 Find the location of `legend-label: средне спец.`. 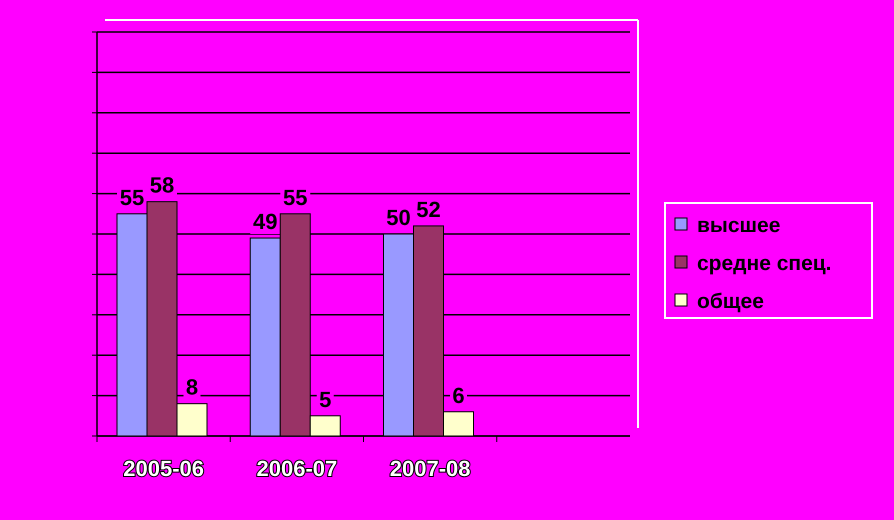

legend-label: средне спец. is located at coordinates (764, 263).